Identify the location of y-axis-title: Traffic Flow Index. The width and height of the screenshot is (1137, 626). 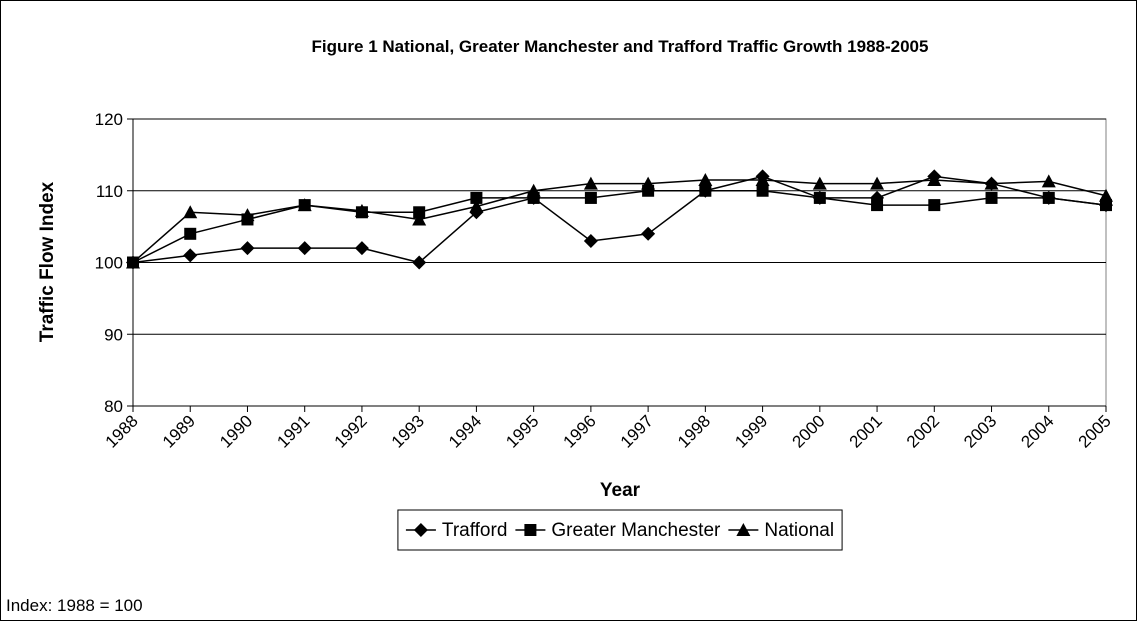
(47, 261).